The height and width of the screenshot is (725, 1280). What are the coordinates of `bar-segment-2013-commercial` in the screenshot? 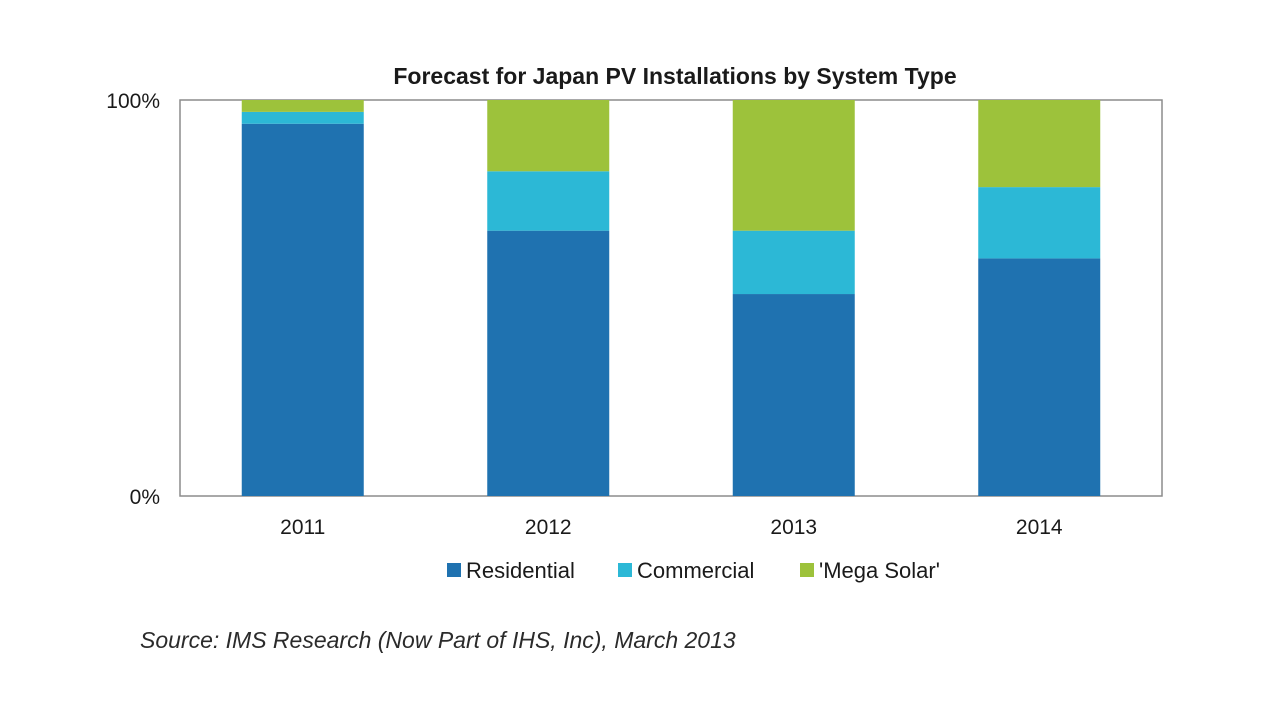 It's located at (793, 262).